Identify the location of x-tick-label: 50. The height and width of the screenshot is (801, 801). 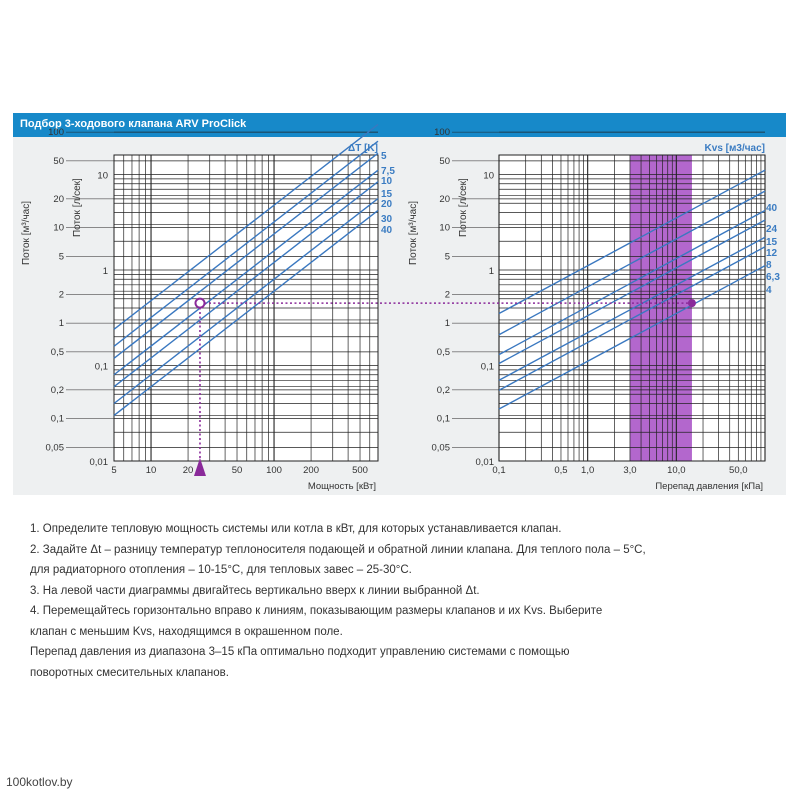
(237, 470).